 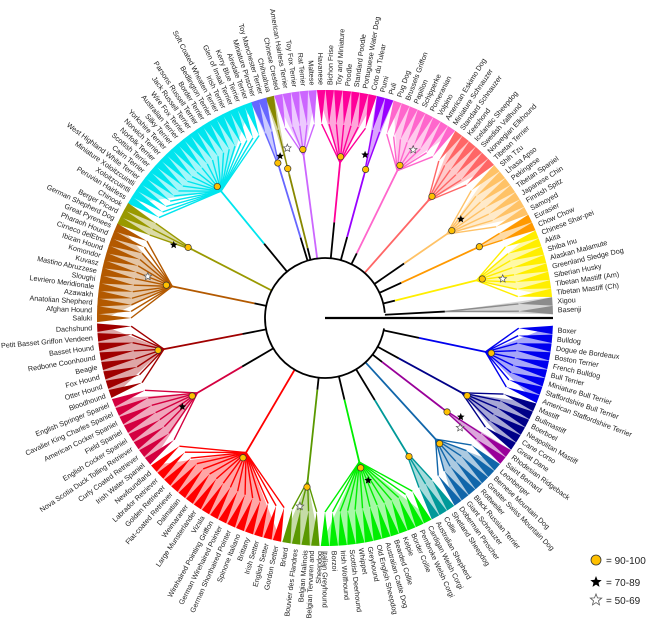 I want to click on breed-label: Poodle, so click(x=348, y=74).